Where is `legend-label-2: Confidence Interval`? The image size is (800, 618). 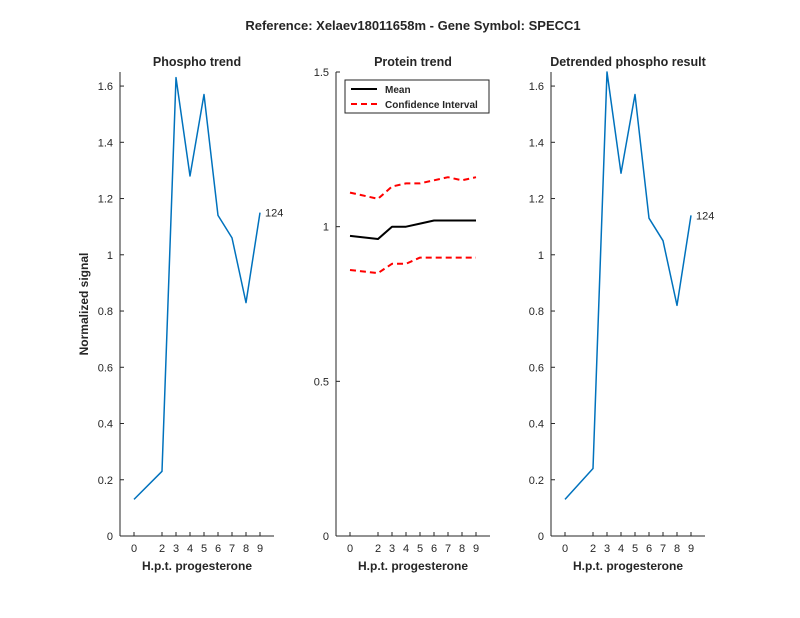
legend-label-2: Confidence Interval is located at coordinates (431, 105).